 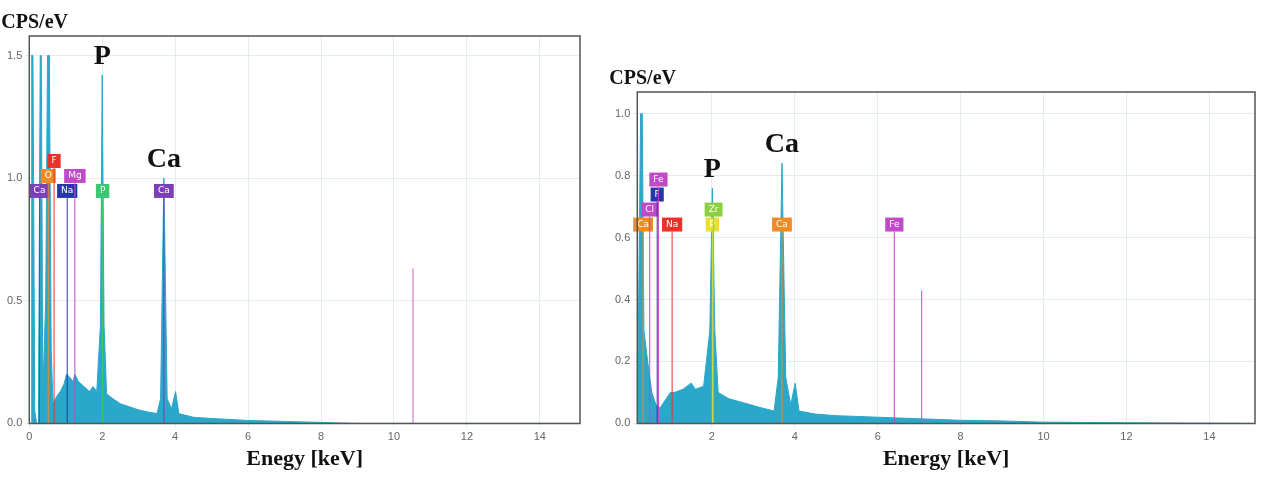 What do you see at coordinates (622, 298) in the screenshot?
I see `y-tick-label: 0.4` at bounding box center [622, 298].